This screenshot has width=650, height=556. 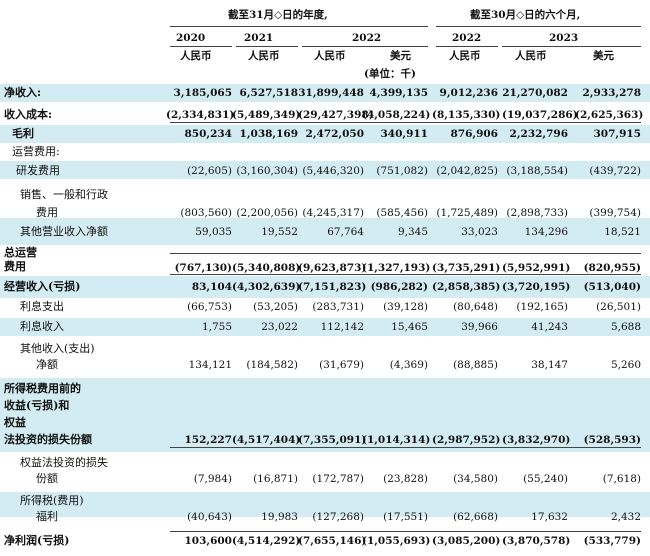 What do you see at coordinates (208, 134) in the screenshot?
I see `cell-value: 850,234` at bounding box center [208, 134].